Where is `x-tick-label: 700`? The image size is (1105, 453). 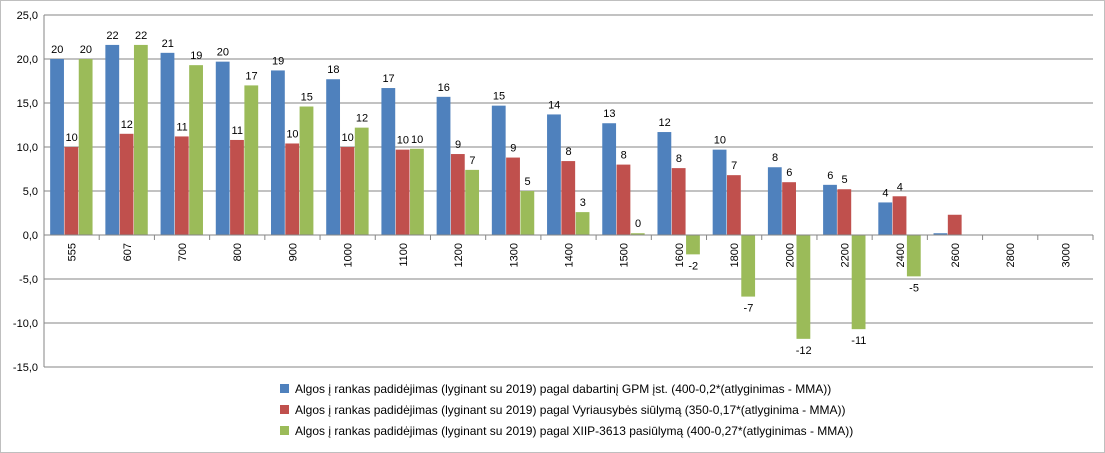 x-tick-label: 700 is located at coordinates (183, 252).